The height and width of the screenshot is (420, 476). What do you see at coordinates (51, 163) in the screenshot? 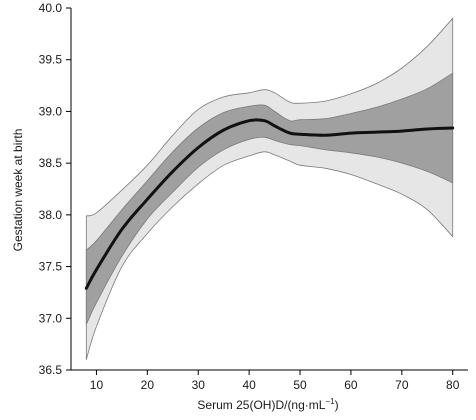
I see `y-tick-label: 38.5` at bounding box center [51, 163].